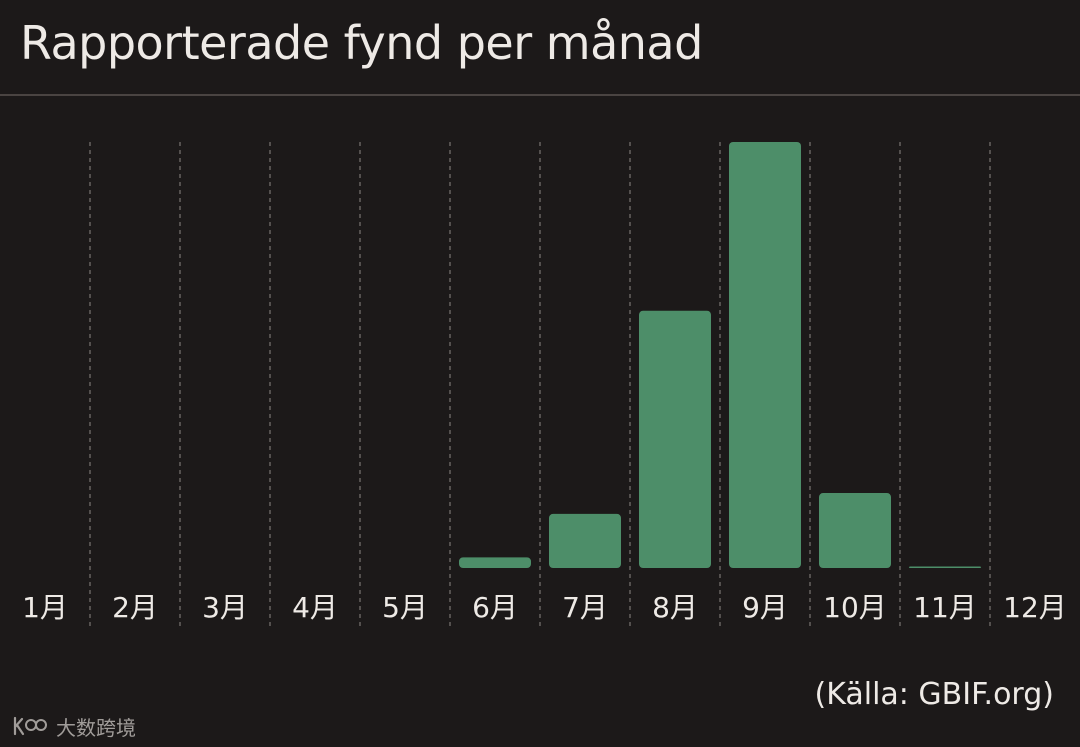 Image resolution: width=1080 pixels, height=747 pixels. Describe the element at coordinates (585, 607) in the screenshot. I see `x-tick-label: 7月` at that location.